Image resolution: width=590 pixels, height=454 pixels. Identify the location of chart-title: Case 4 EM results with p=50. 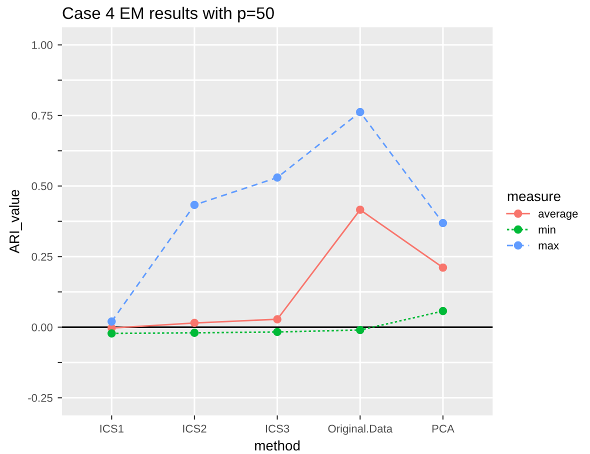
(168, 14).